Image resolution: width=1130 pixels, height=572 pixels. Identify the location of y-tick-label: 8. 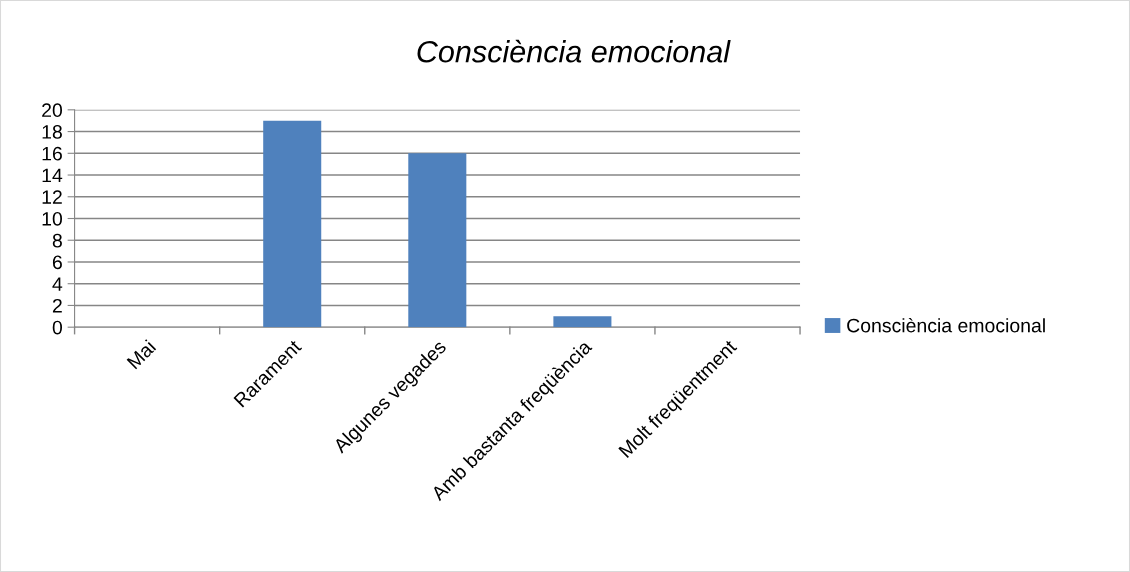
(57, 240).